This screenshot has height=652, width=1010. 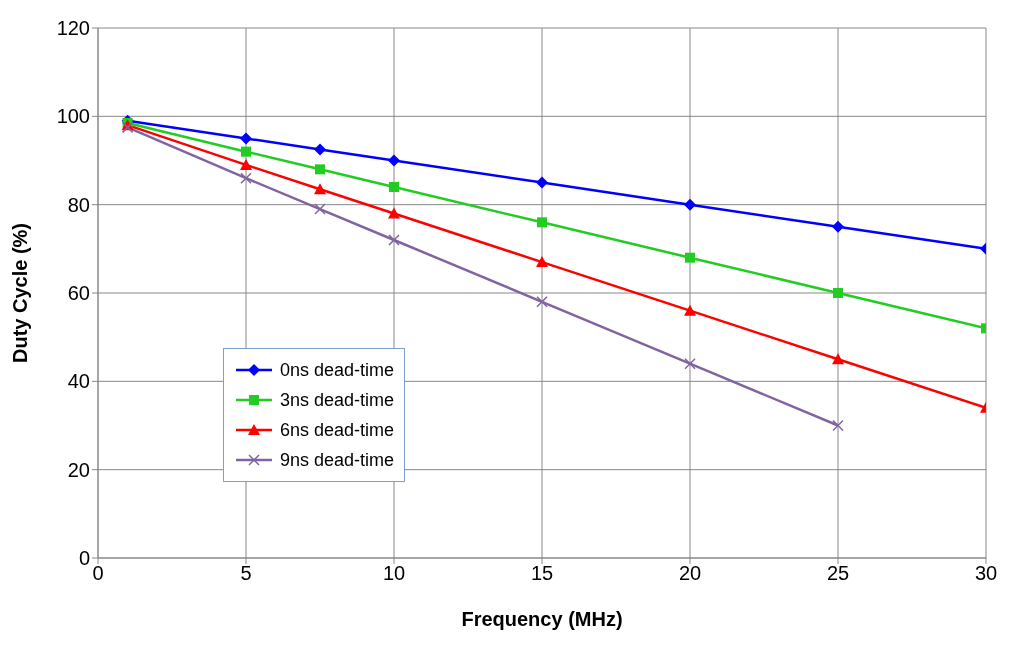 I want to click on x-tick-label: 10, so click(x=394, y=573).